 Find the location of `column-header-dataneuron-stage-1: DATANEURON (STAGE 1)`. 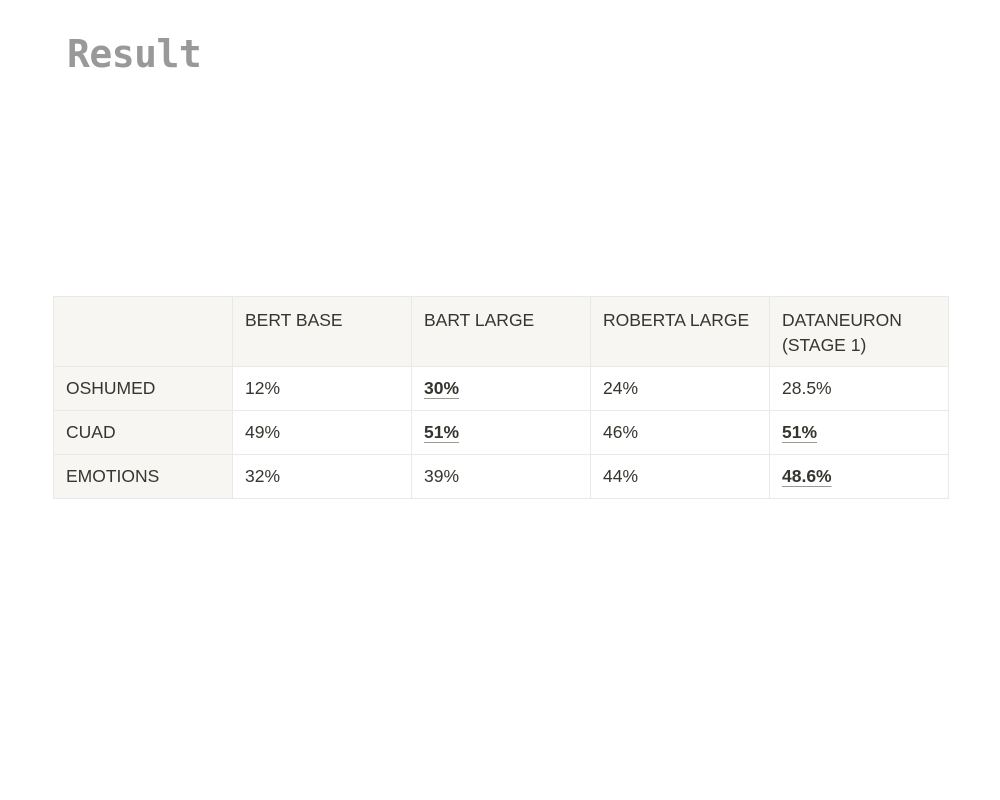

column-header-dataneuron-stage-1: DATANEURON (STAGE 1) is located at coordinates (859, 331).